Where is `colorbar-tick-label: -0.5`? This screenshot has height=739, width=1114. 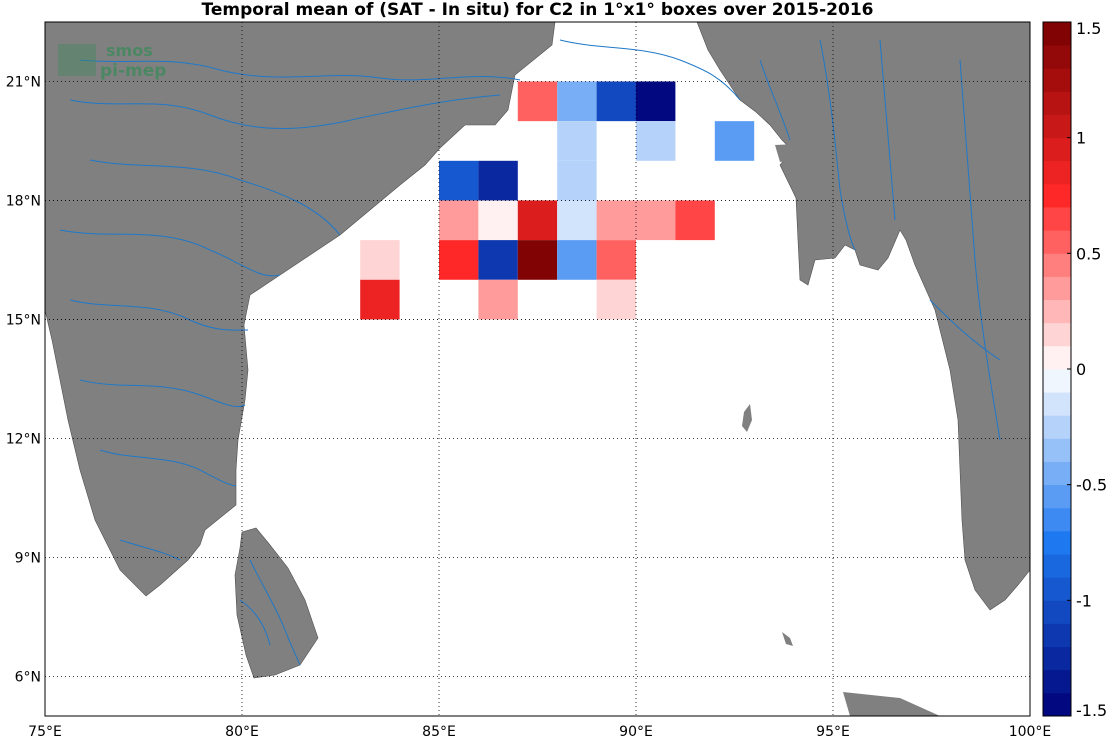 colorbar-tick-label: -0.5 is located at coordinates (1091, 485).